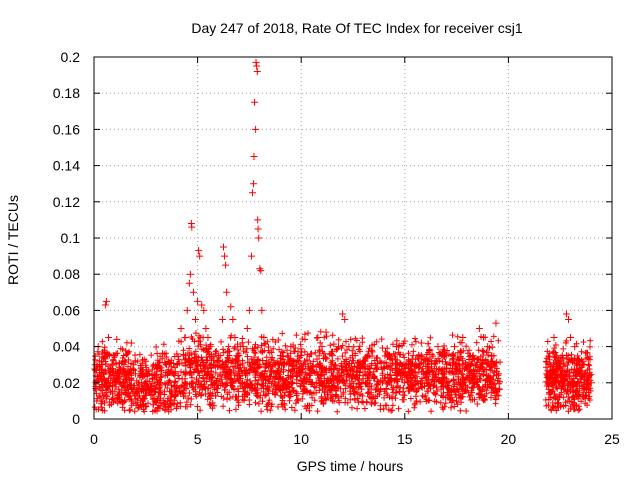 This screenshot has width=640, height=480. What do you see at coordinates (405, 439) in the screenshot?
I see `x-tick-label: 15` at bounding box center [405, 439].